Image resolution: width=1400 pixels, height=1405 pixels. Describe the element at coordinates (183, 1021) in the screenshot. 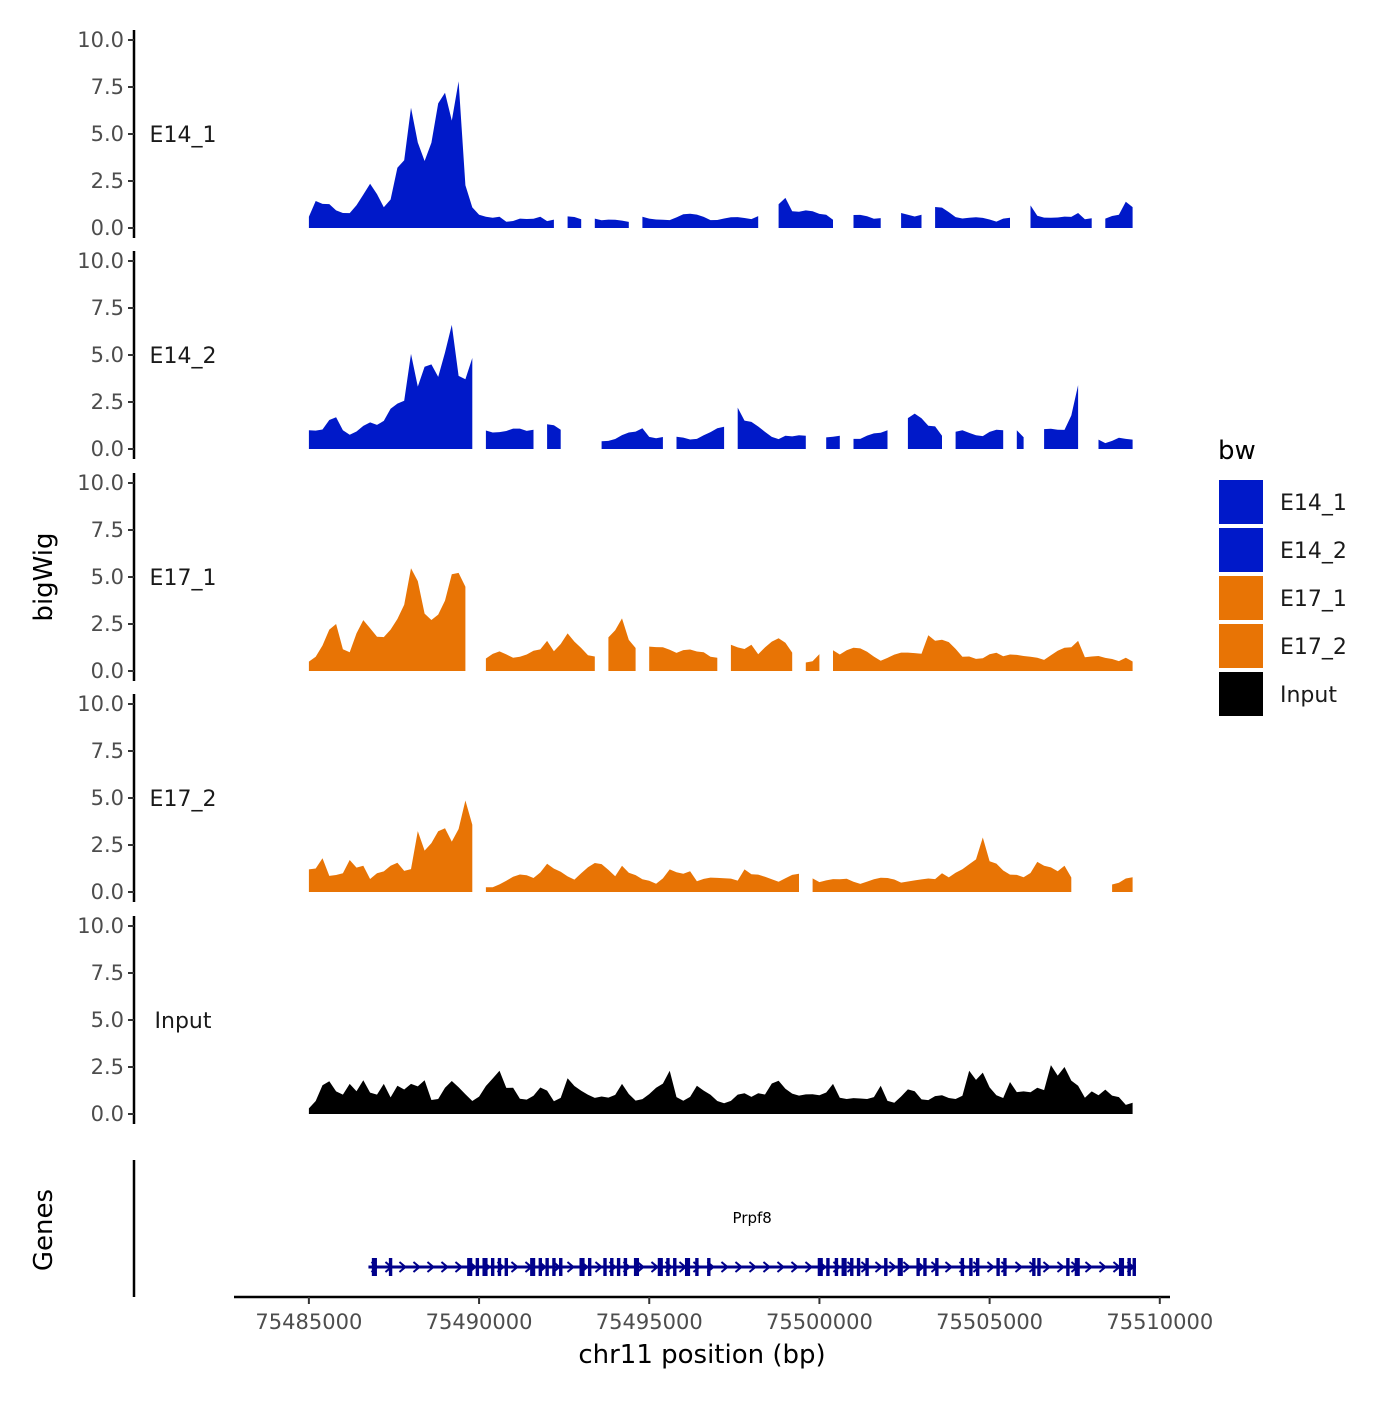

I see `track-label: Input` at that location.